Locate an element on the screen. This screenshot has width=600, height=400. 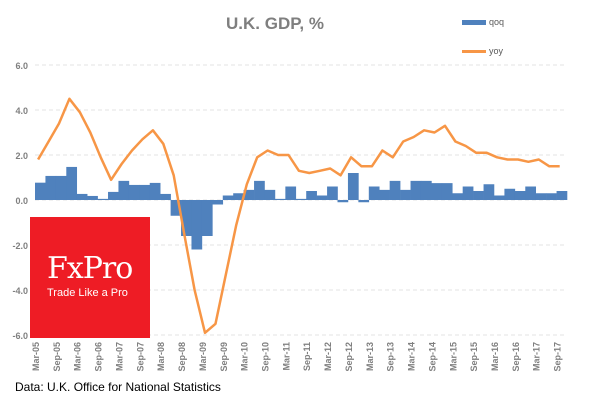
logo-tagline: Trade Like a Pro is located at coordinates (87, 293).